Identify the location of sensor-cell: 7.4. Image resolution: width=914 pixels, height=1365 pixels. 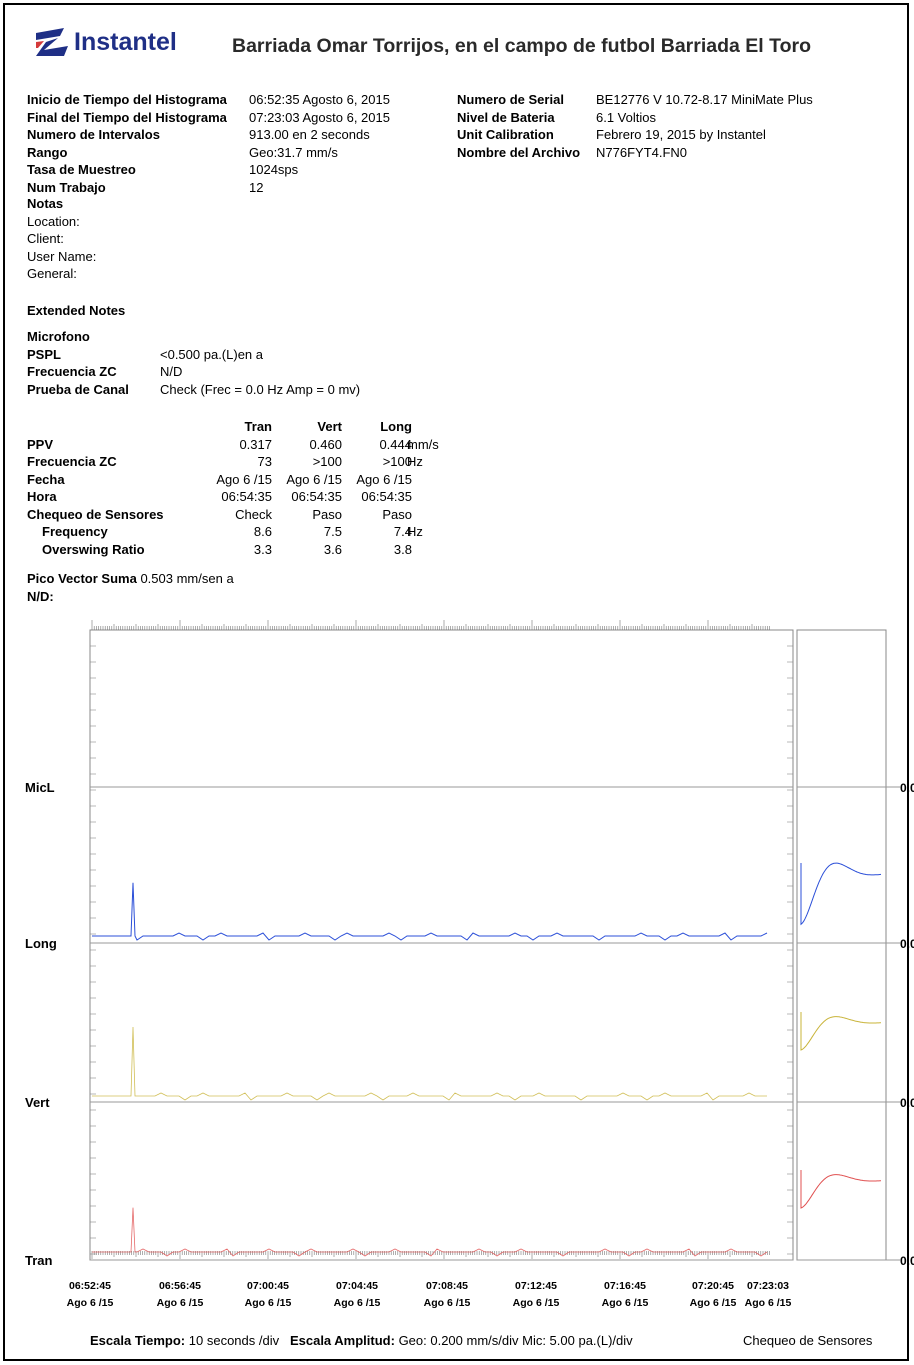
(402, 531).